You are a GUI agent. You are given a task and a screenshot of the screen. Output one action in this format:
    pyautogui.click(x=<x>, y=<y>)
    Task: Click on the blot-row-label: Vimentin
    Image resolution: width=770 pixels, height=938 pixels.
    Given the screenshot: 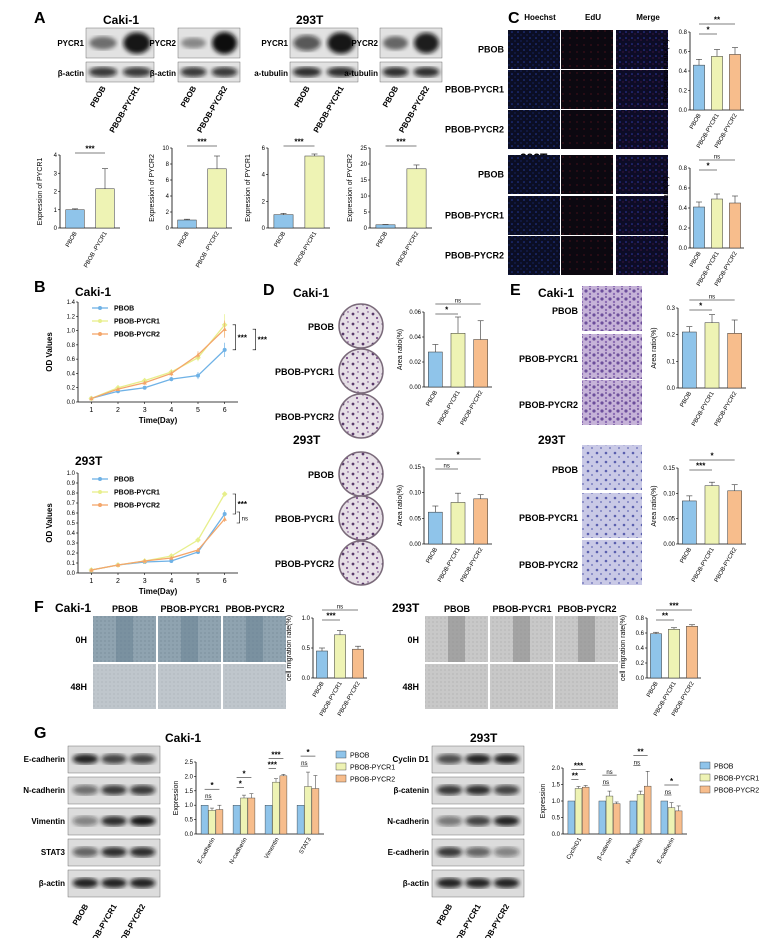 What is the action you would take?
    pyautogui.click(x=48, y=821)
    